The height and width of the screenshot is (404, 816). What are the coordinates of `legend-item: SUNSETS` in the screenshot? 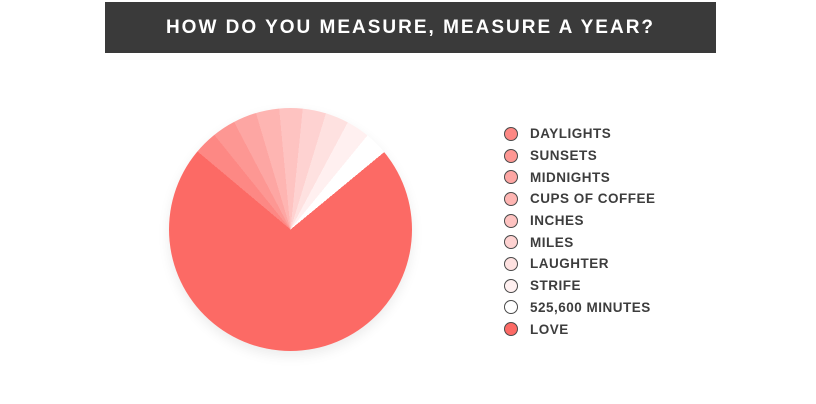 It's located at (580, 156).